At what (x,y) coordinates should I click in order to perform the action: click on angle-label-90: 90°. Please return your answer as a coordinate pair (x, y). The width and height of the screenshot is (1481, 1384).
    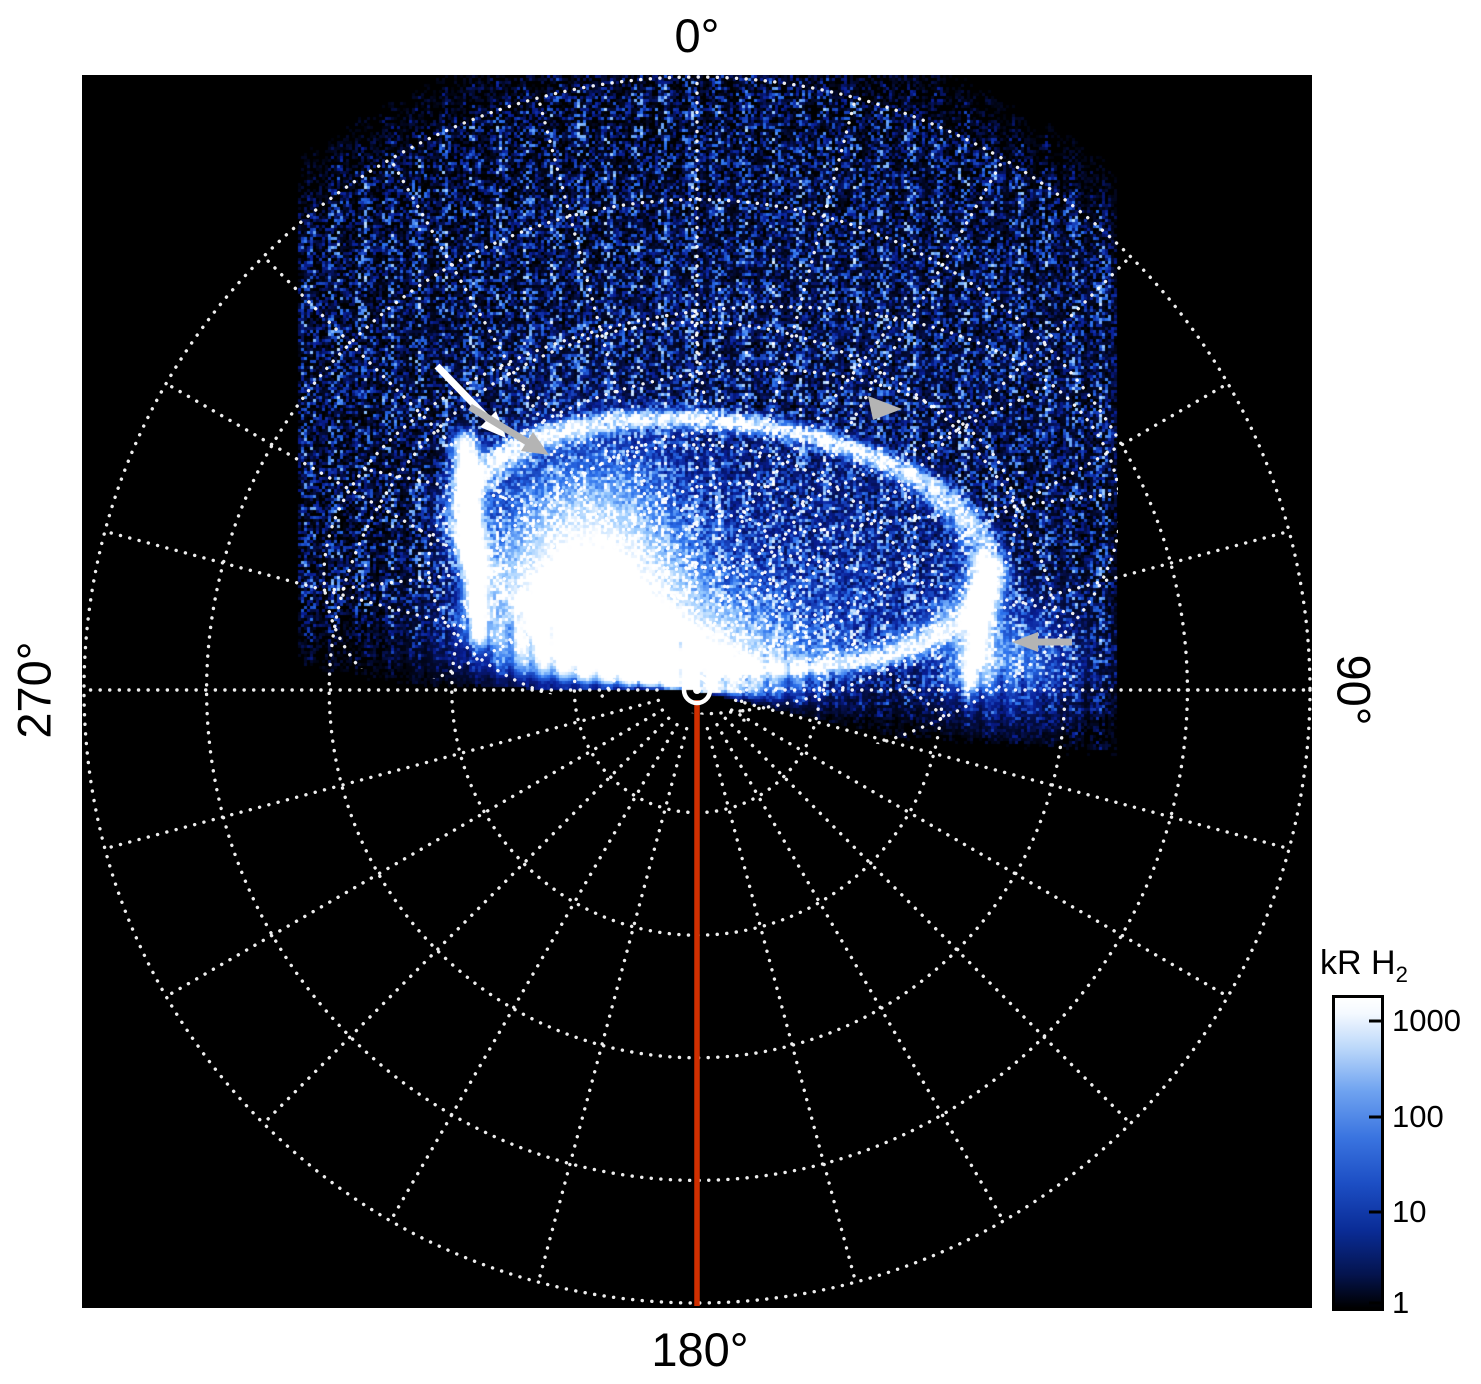
    Looking at the image, I should click on (1354, 690).